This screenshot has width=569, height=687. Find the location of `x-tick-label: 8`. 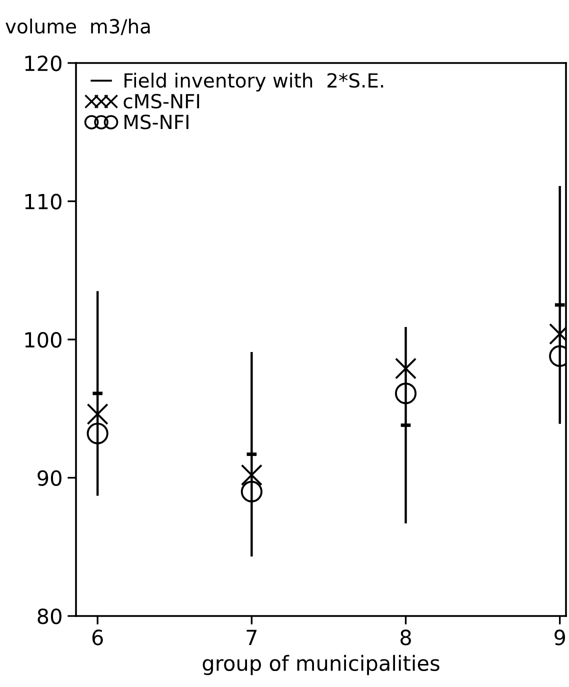

x-tick-label: 8 is located at coordinates (405, 638).